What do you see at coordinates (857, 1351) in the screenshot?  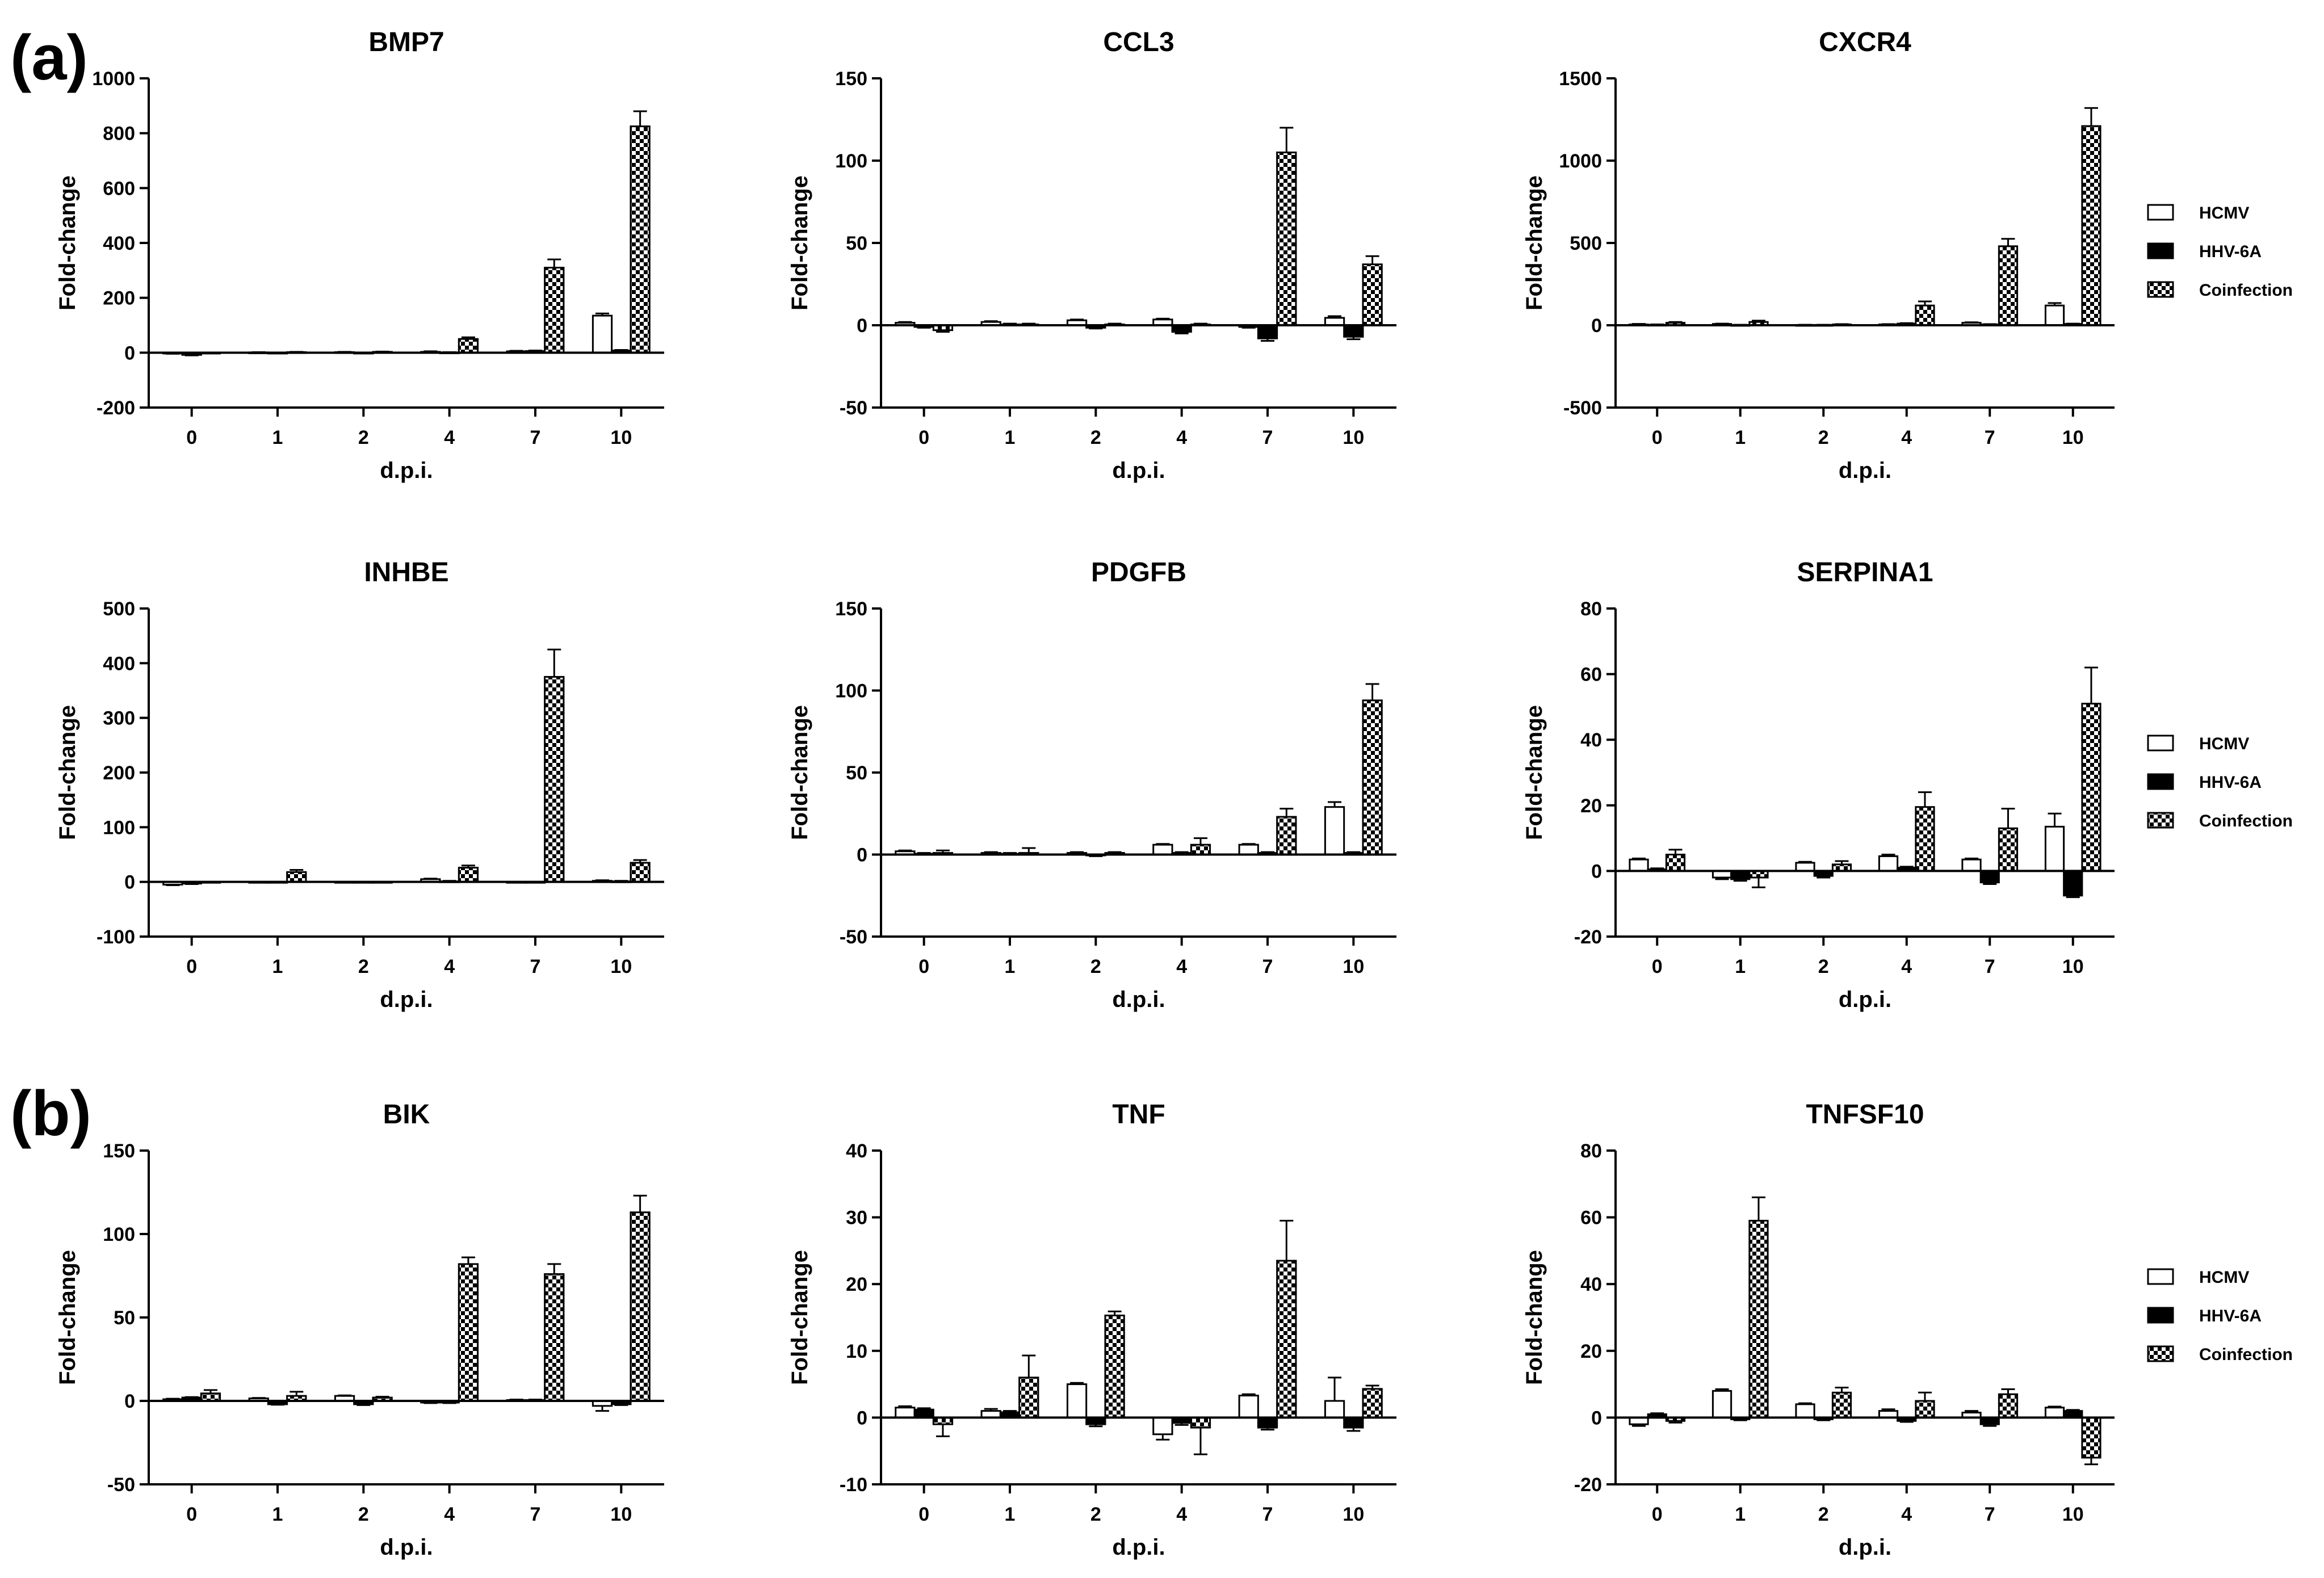 I see `y-tick-label: 10` at bounding box center [857, 1351].